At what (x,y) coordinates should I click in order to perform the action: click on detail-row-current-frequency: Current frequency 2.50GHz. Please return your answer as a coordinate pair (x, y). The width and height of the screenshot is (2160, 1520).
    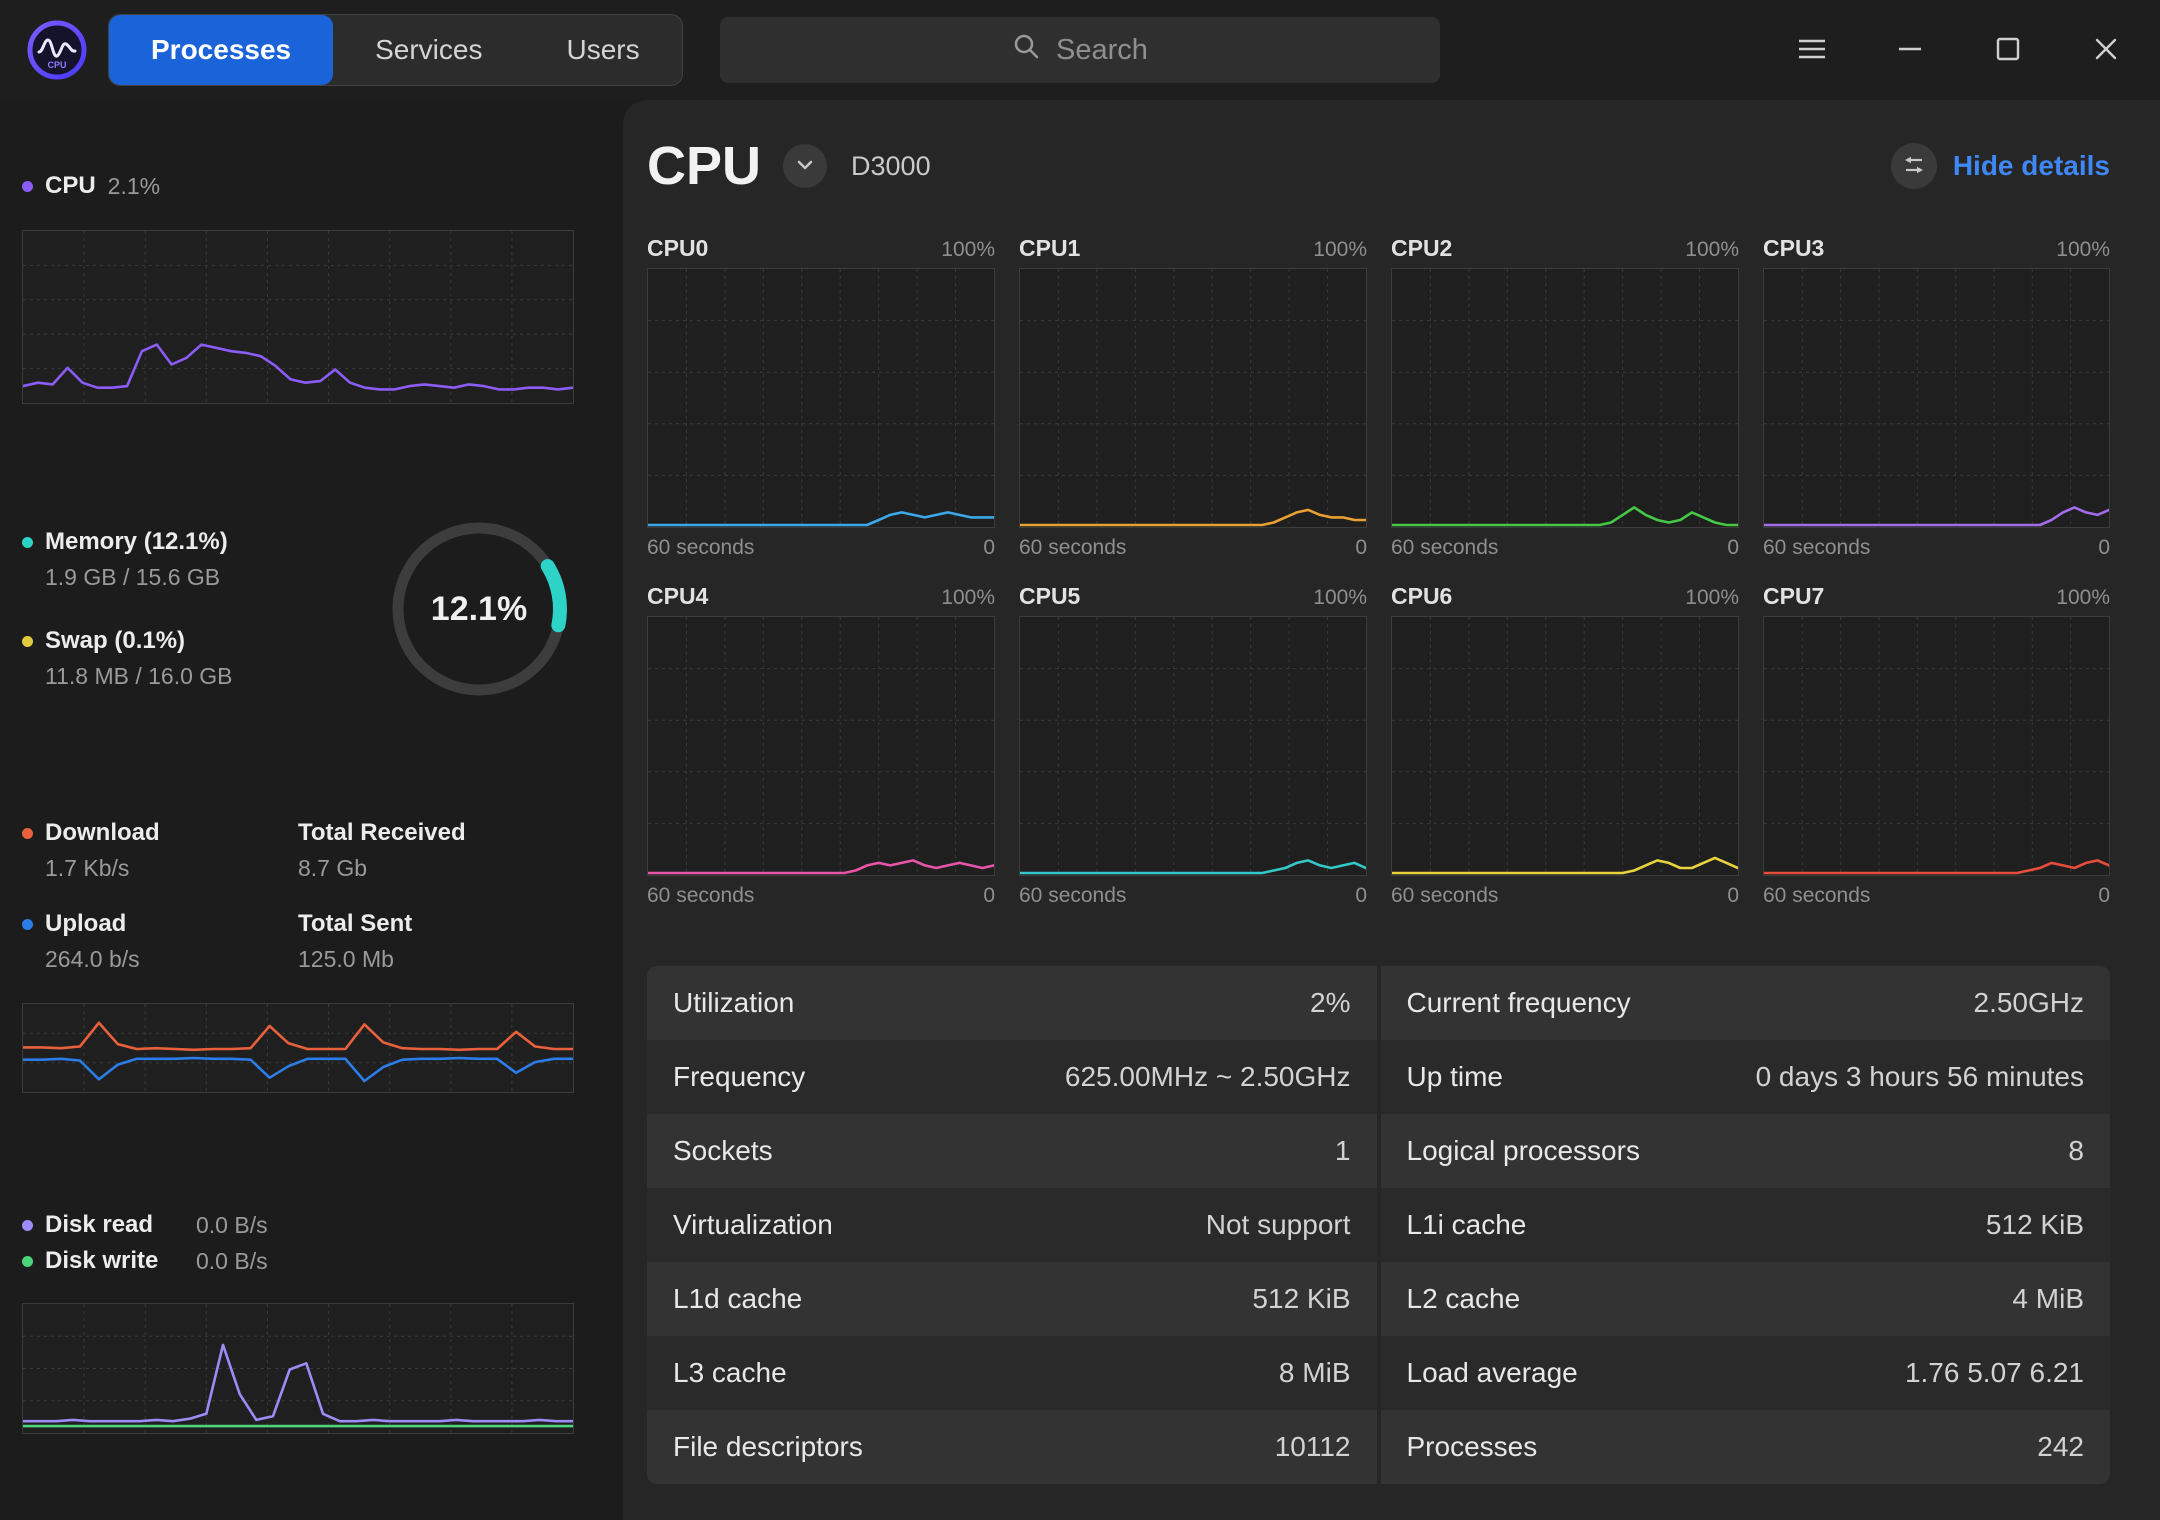
    Looking at the image, I should click on (1745, 1003).